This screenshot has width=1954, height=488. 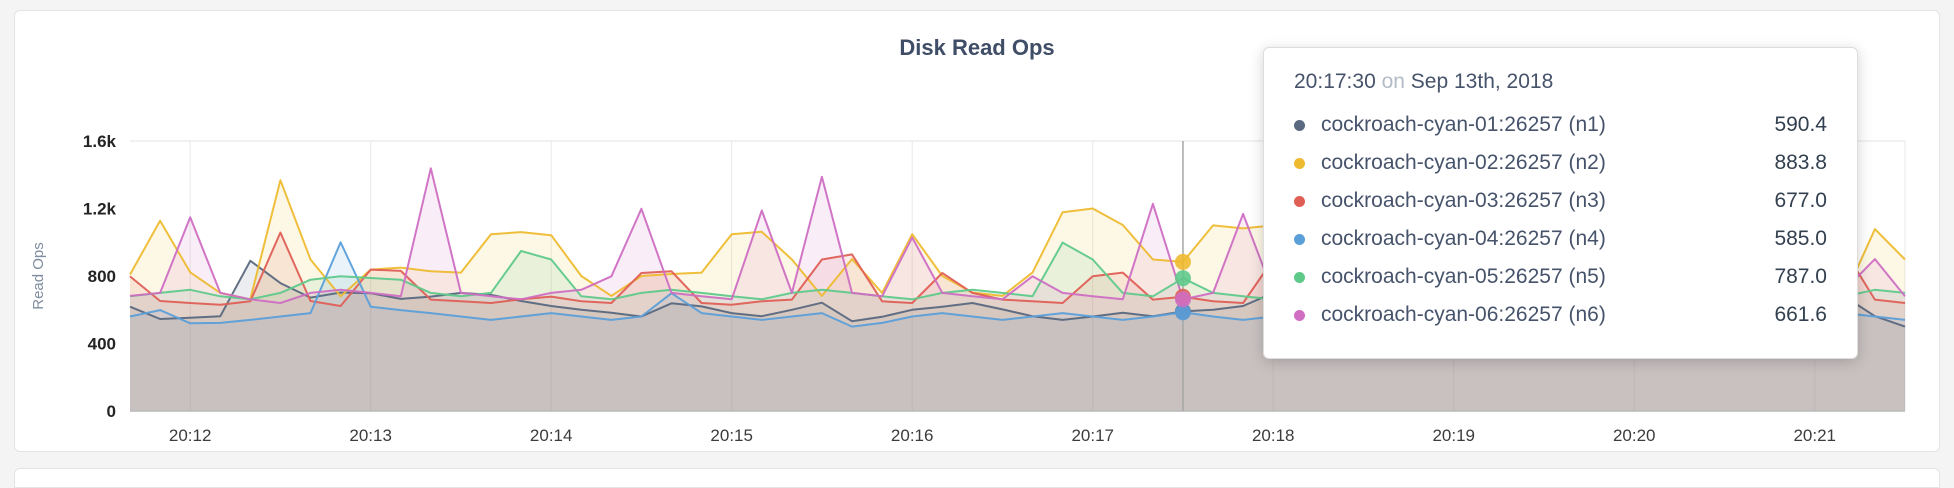 I want to click on series-name: cockroach-cyan-03:26257 (n3), so click(x=1463, y=200).